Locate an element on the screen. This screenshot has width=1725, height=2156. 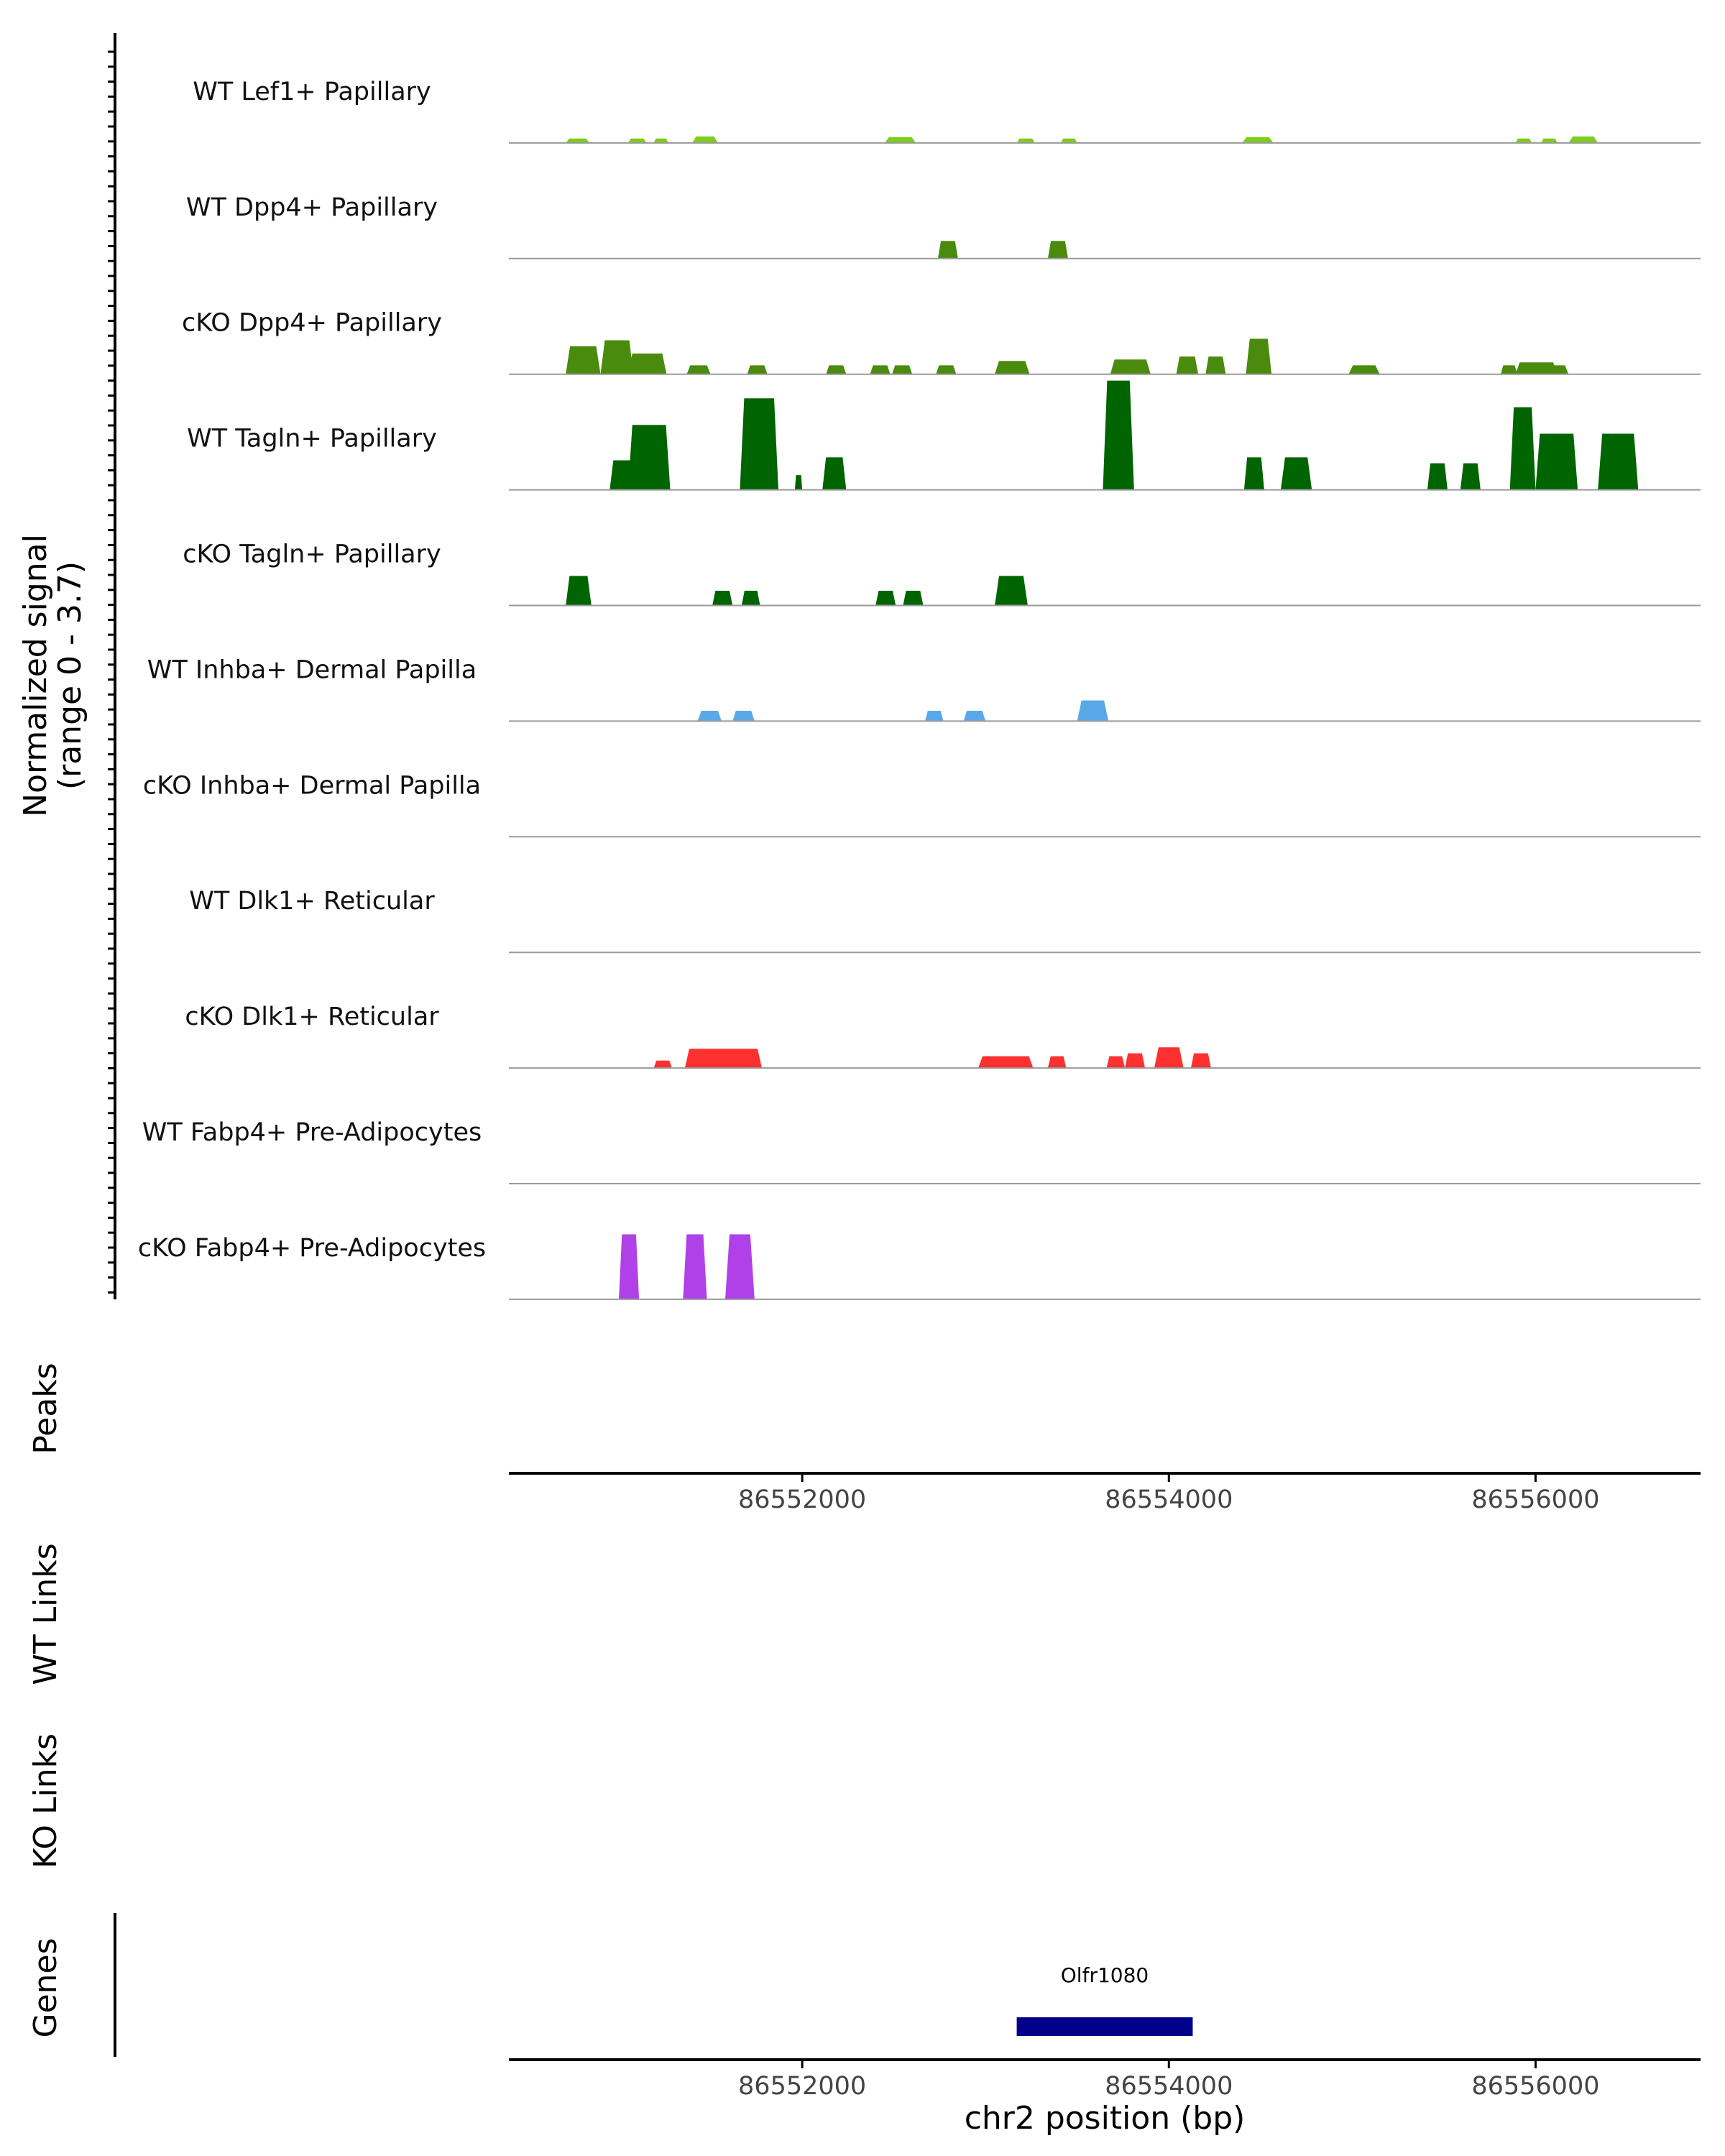
track-label: cKO Inhba+ Dermal Papilla is located at coordinates (312, 785).